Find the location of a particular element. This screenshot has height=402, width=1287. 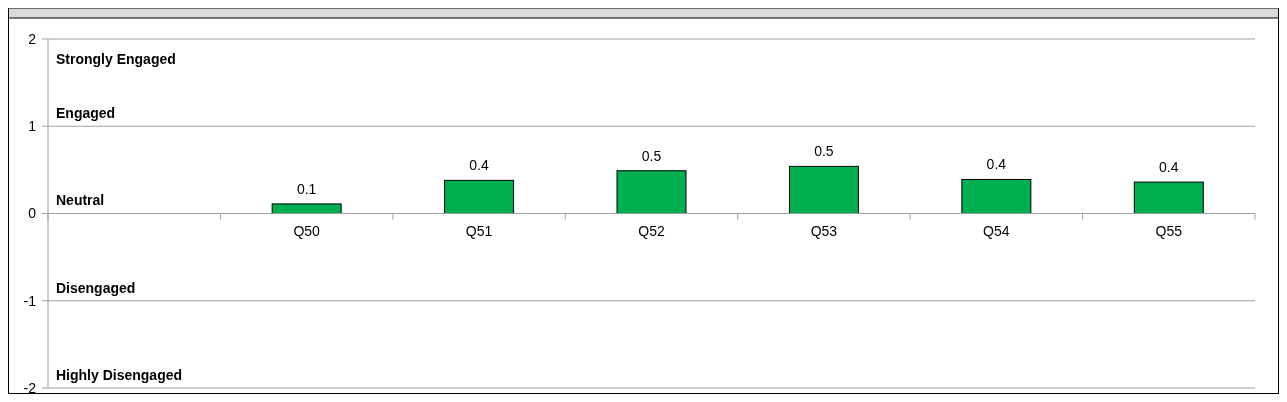

y-tick-label: -2 is located at coordinates (30, 387).